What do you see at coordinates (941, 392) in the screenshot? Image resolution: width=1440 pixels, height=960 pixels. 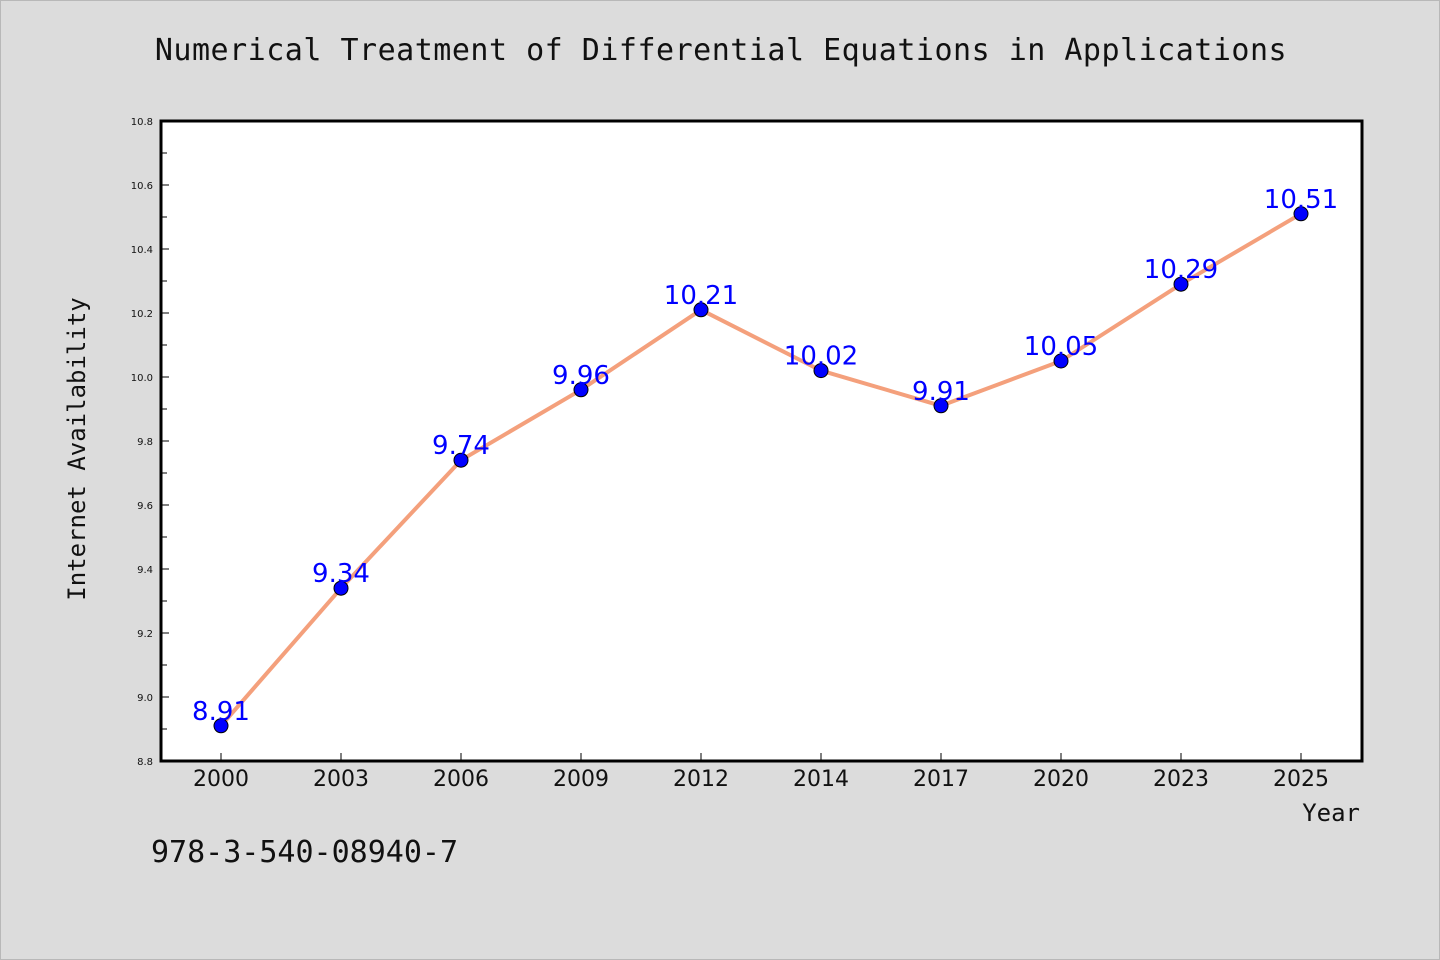 I see `data-label: 9.91` at bounding box center [941, 392].